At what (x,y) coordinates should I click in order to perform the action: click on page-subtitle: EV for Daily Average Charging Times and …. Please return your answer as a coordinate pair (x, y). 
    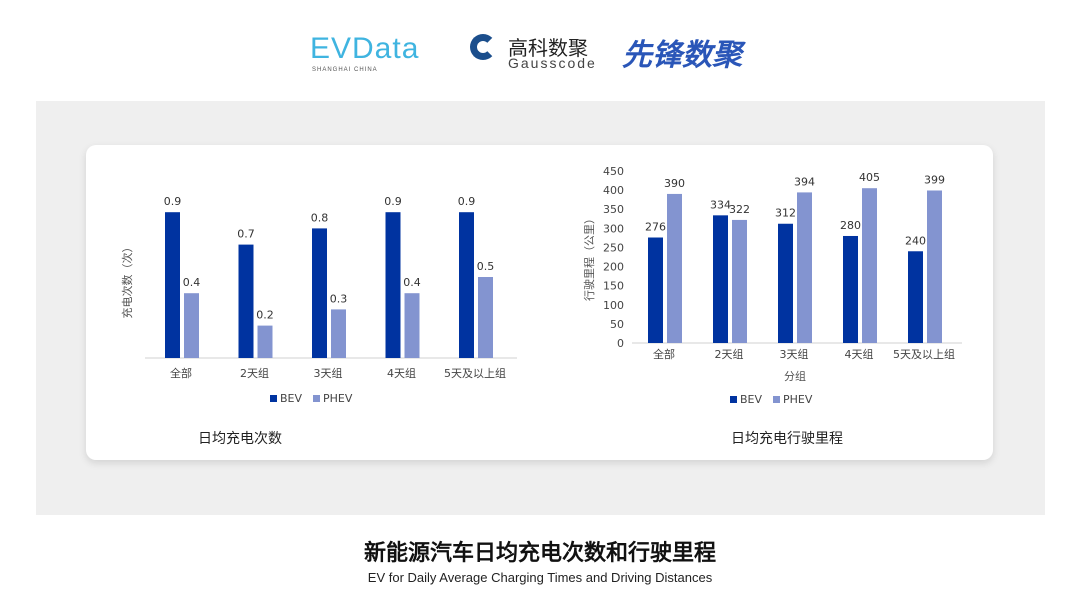
    Looking at the image, I should click on (540, 577).